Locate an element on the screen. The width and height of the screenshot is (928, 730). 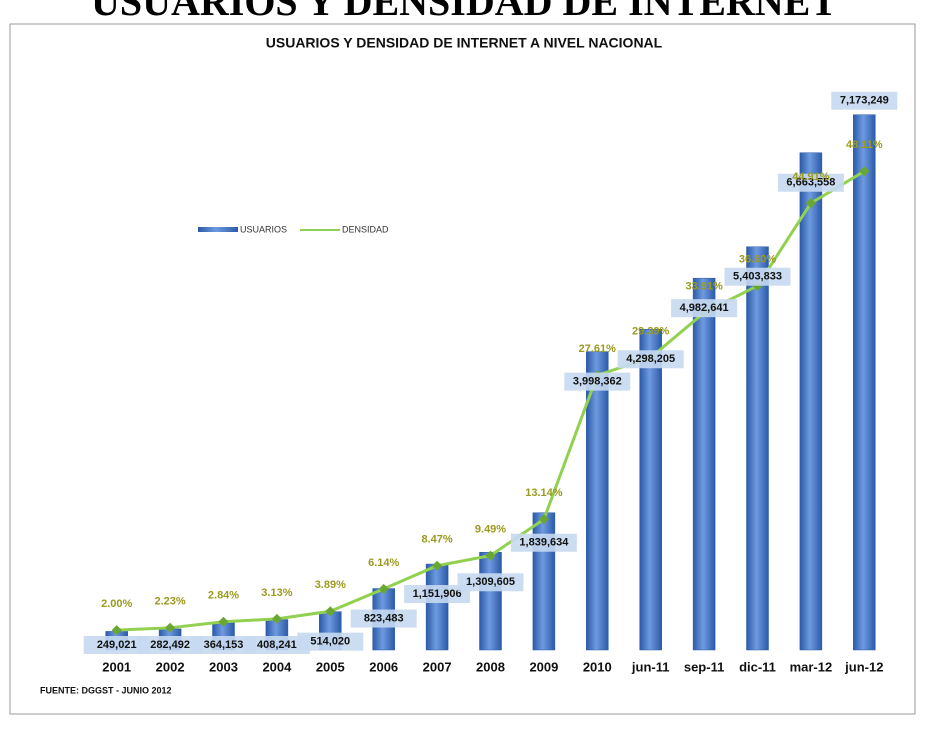
density-label: 13.14% is located at coordinates (544, 493).